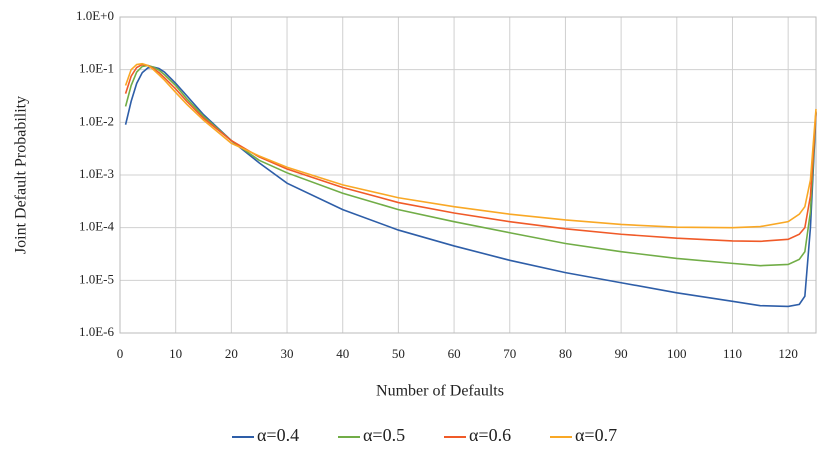 The width and height of the screenshot is (819, 453). Describe the element at coordinates (398, 353) in the screenshot. I see `x-tick-label: 50` at that location.